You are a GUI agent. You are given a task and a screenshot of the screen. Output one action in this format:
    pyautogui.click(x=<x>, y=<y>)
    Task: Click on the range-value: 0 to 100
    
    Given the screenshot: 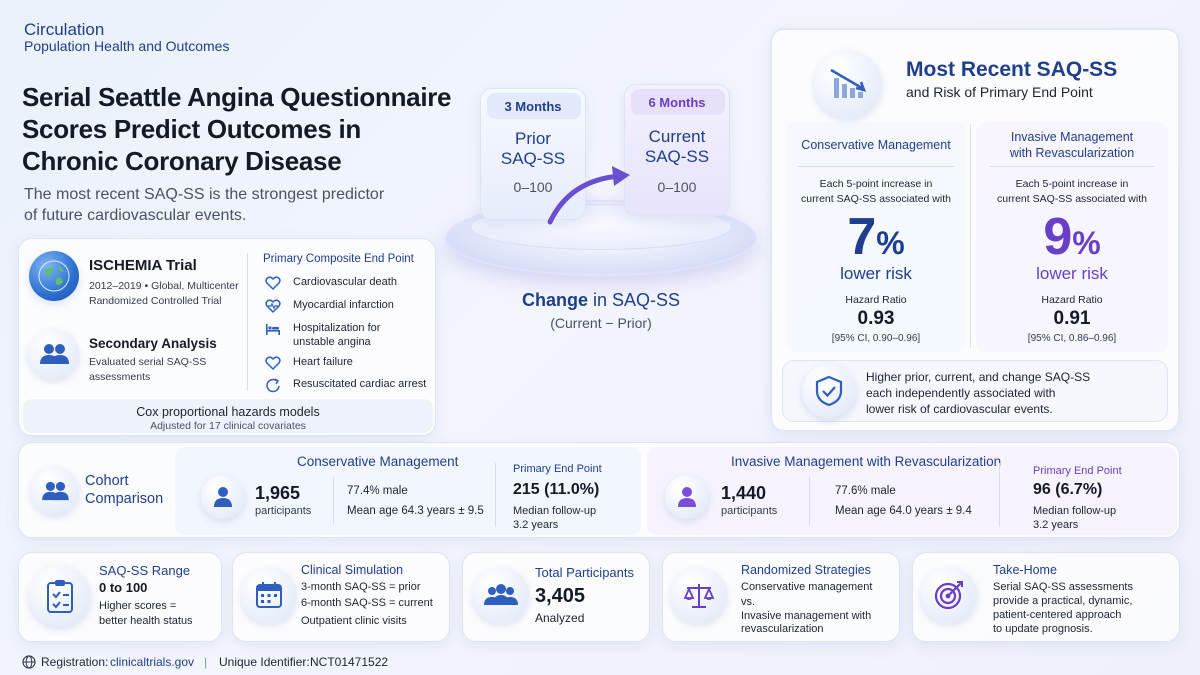 What is the action you would take?
    pyautogui.click(x=123, y=587)
    